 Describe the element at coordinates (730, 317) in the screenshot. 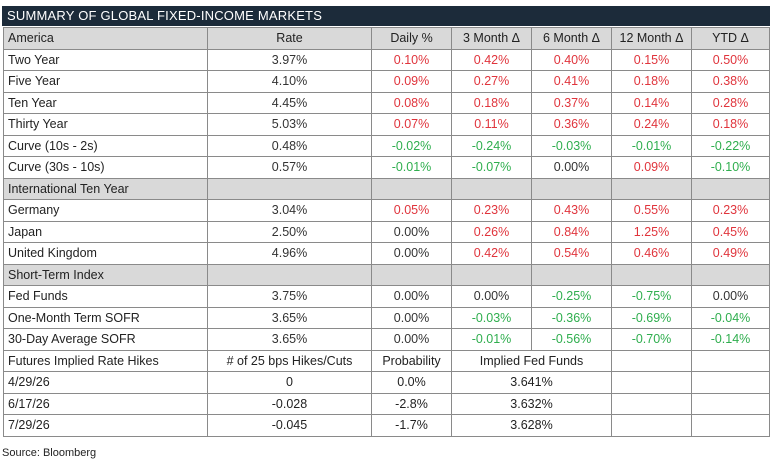

I see `change-cell: -0.04%` at that location.